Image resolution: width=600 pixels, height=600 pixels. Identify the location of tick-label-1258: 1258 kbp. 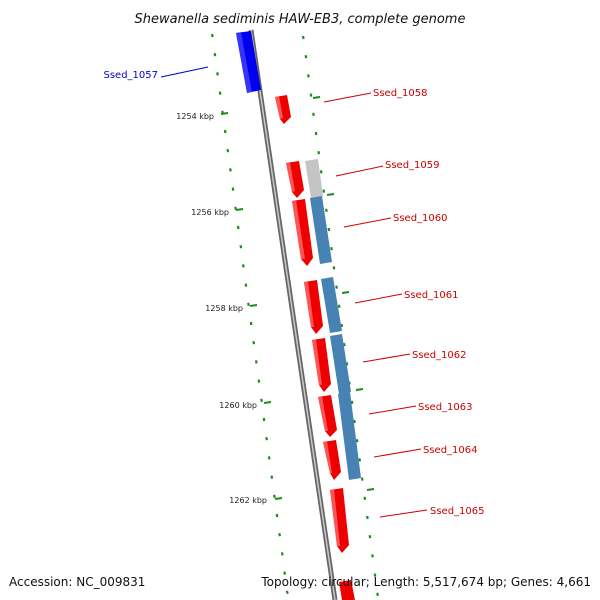
(224, 308).